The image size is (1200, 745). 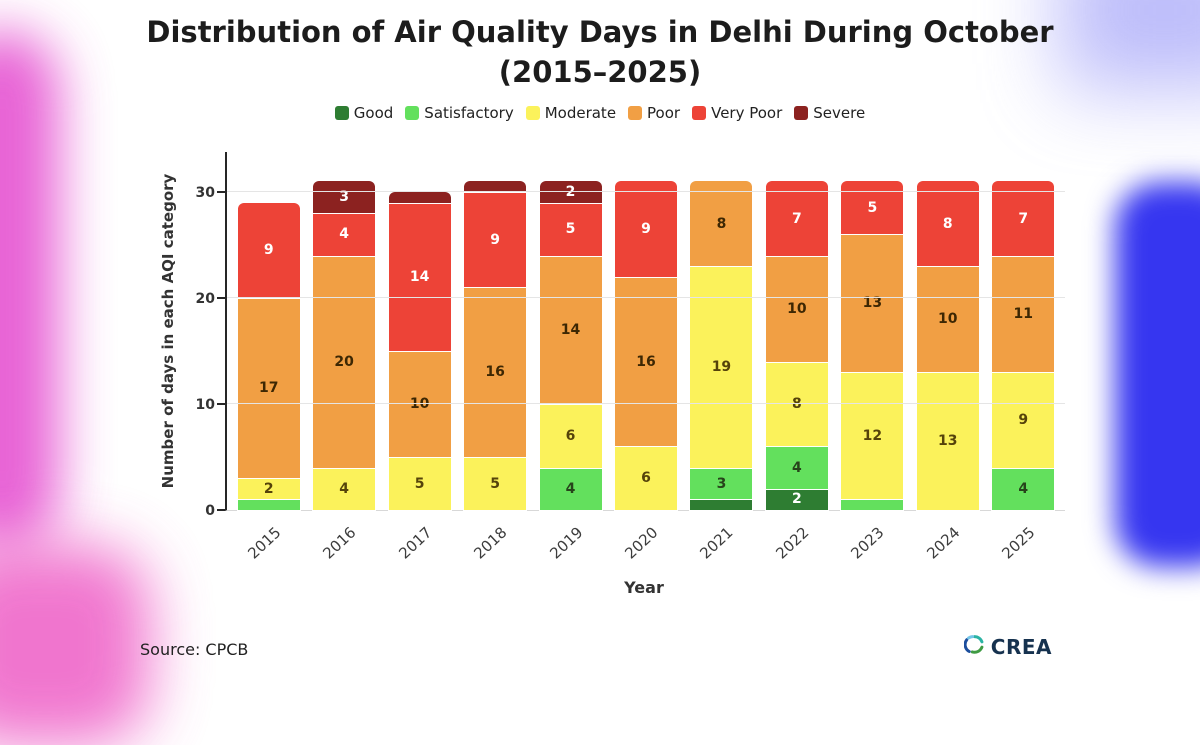 What do you see at coordinates (641, 543) in the screenshot?
I see `x-tick-label: 2020` at bounding box center [641, 543].